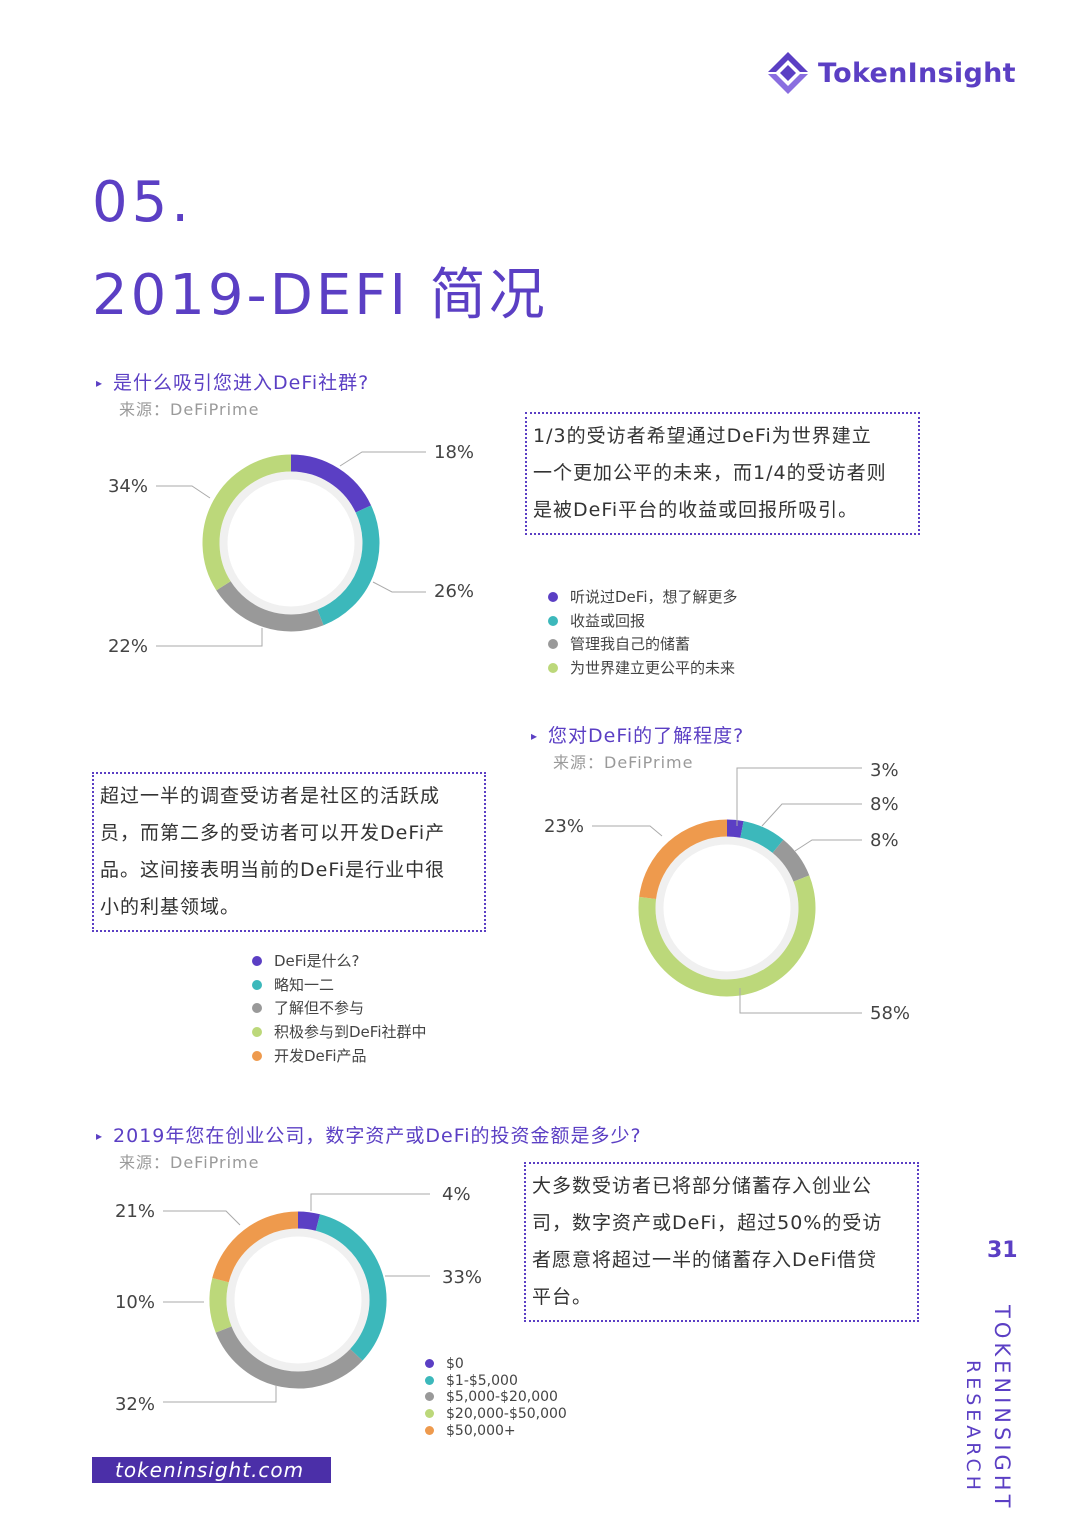 The height and width of the screenshot is (1529, 1080). I want to click on data-label: 22%, so click(128, 646).